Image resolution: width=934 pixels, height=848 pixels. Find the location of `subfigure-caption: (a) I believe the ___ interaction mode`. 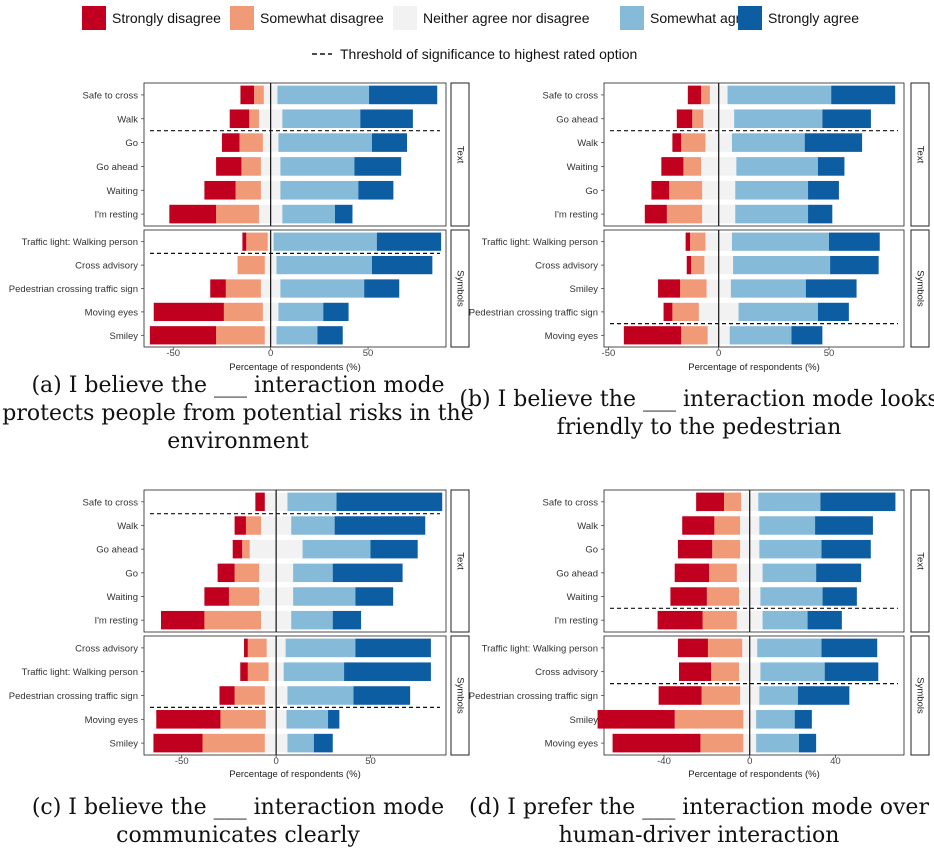

subfigure-caption: (a) I believe the ___ interaction mode is located at coordinates (237, 385).